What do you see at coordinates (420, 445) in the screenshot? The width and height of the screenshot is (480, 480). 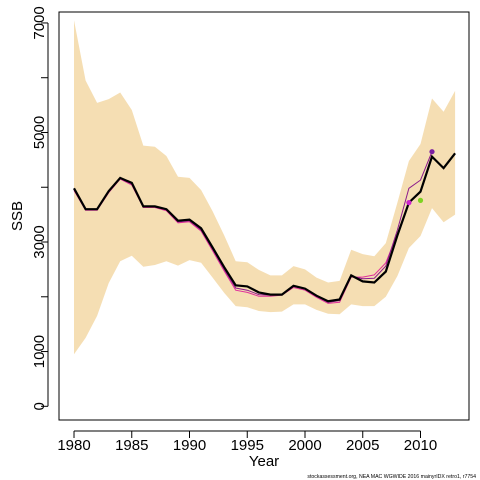 I see `x-tick-label: 2010` at bounding box center [420, 445].